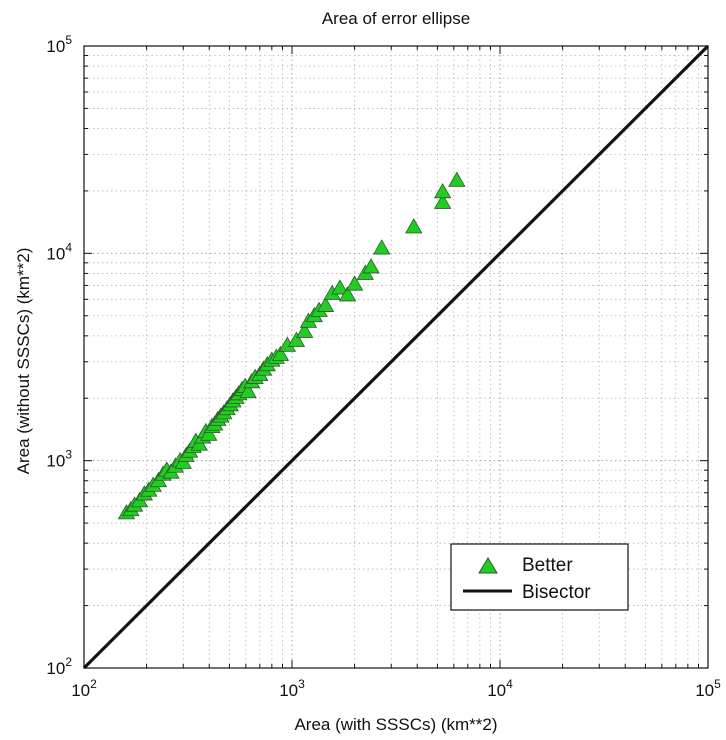 The image size is (726, 740). I want to click on y-tick-label: 10⁵, so click(59, 44).